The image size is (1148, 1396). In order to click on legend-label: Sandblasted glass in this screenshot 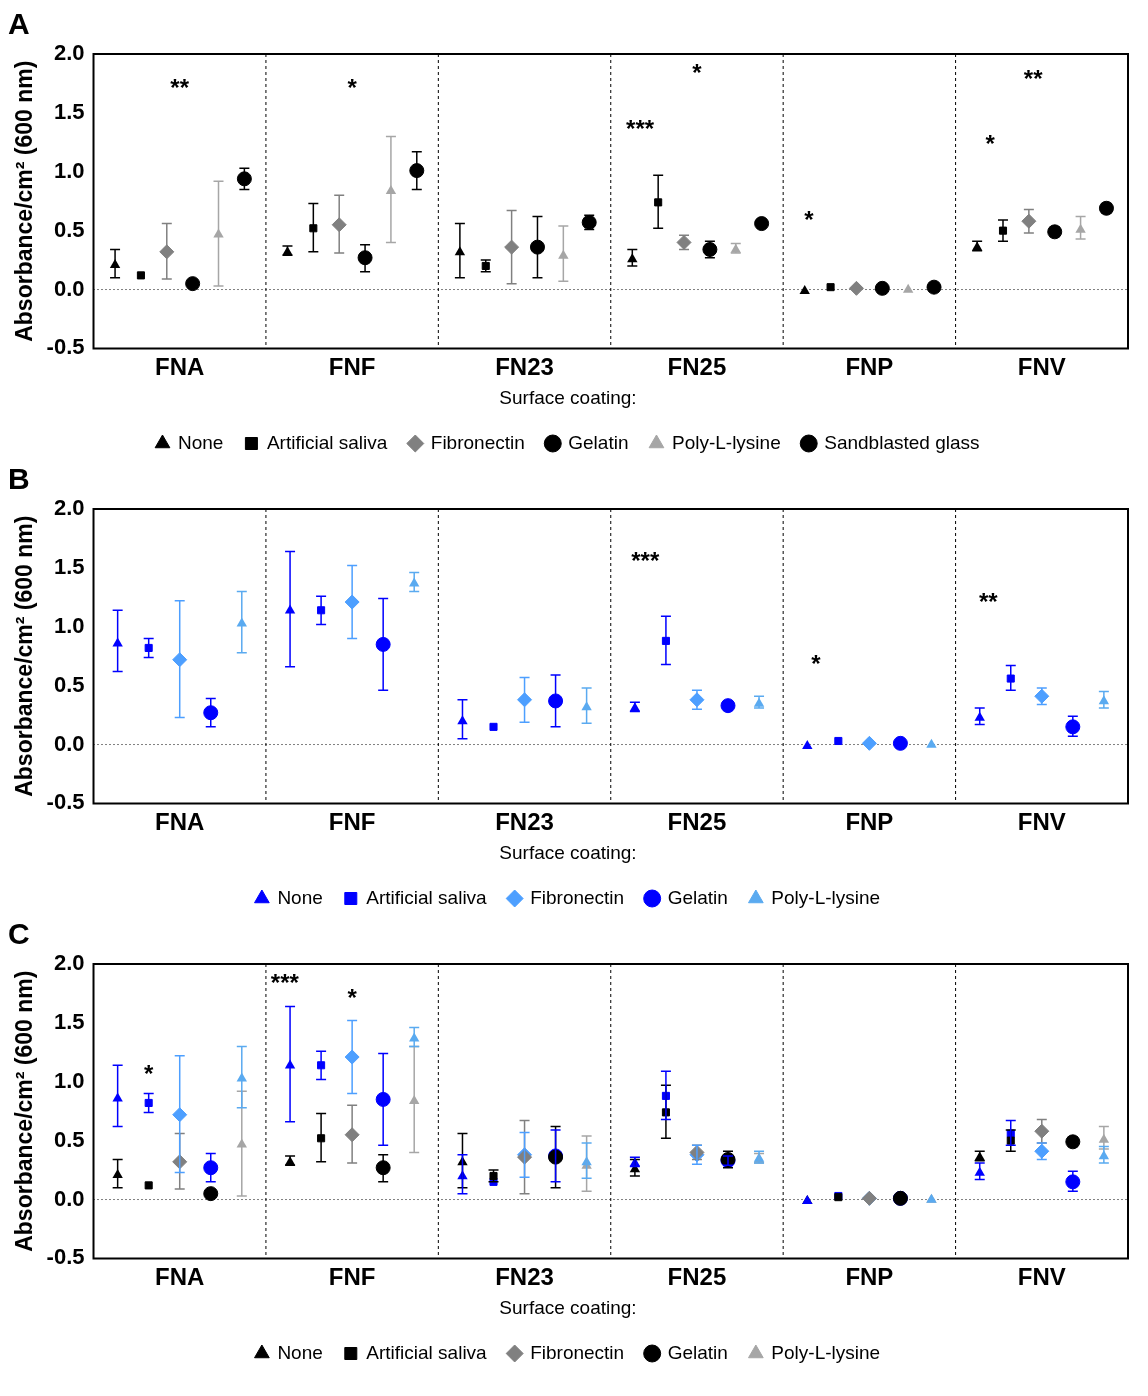, I will do `click(902, 442)`.